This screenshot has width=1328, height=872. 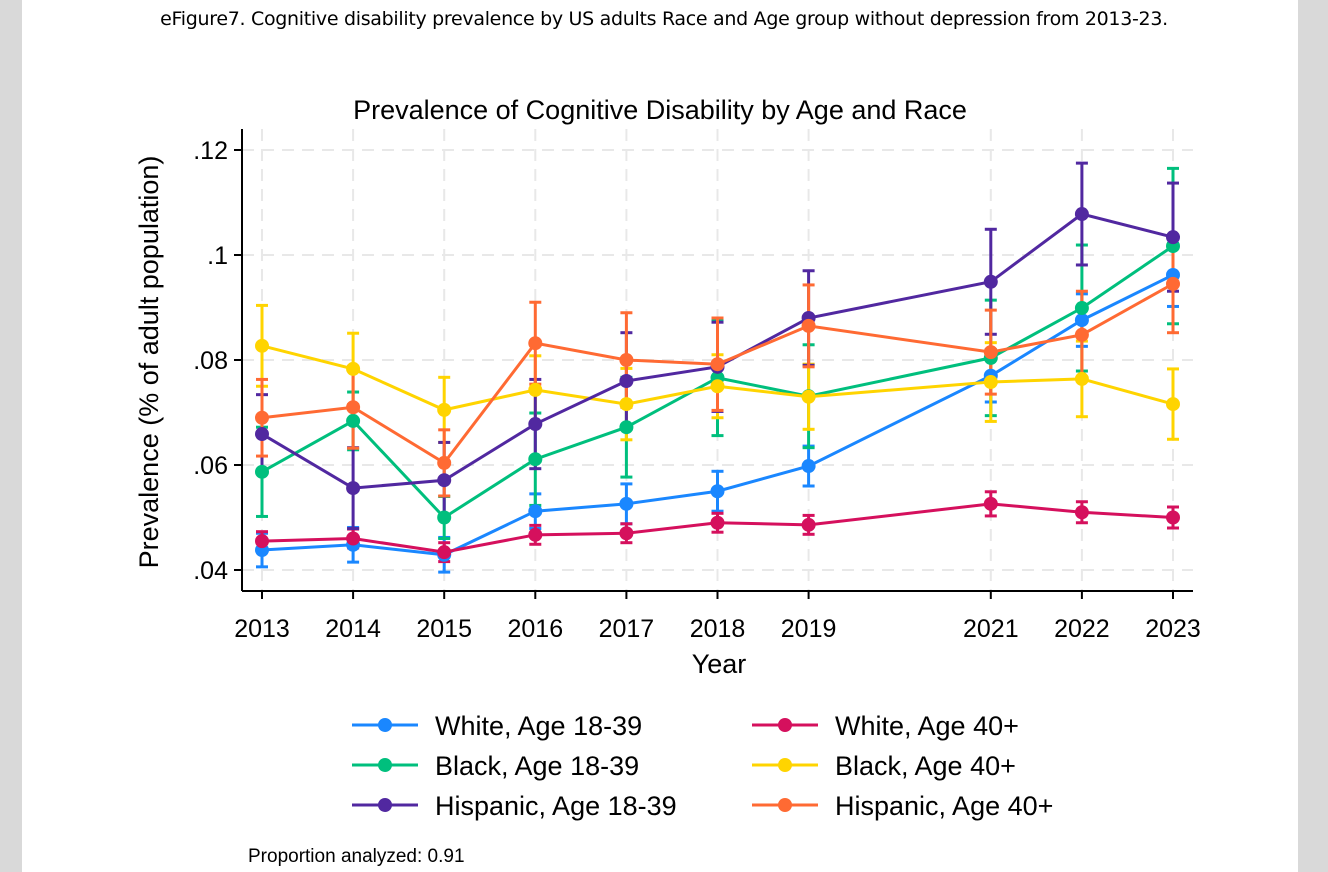 What do you see at coordinates (356, 856) in the screenshot?
I see `proportion-note: Proportion analyzed: 0.91` at bounding box center [356, 856].